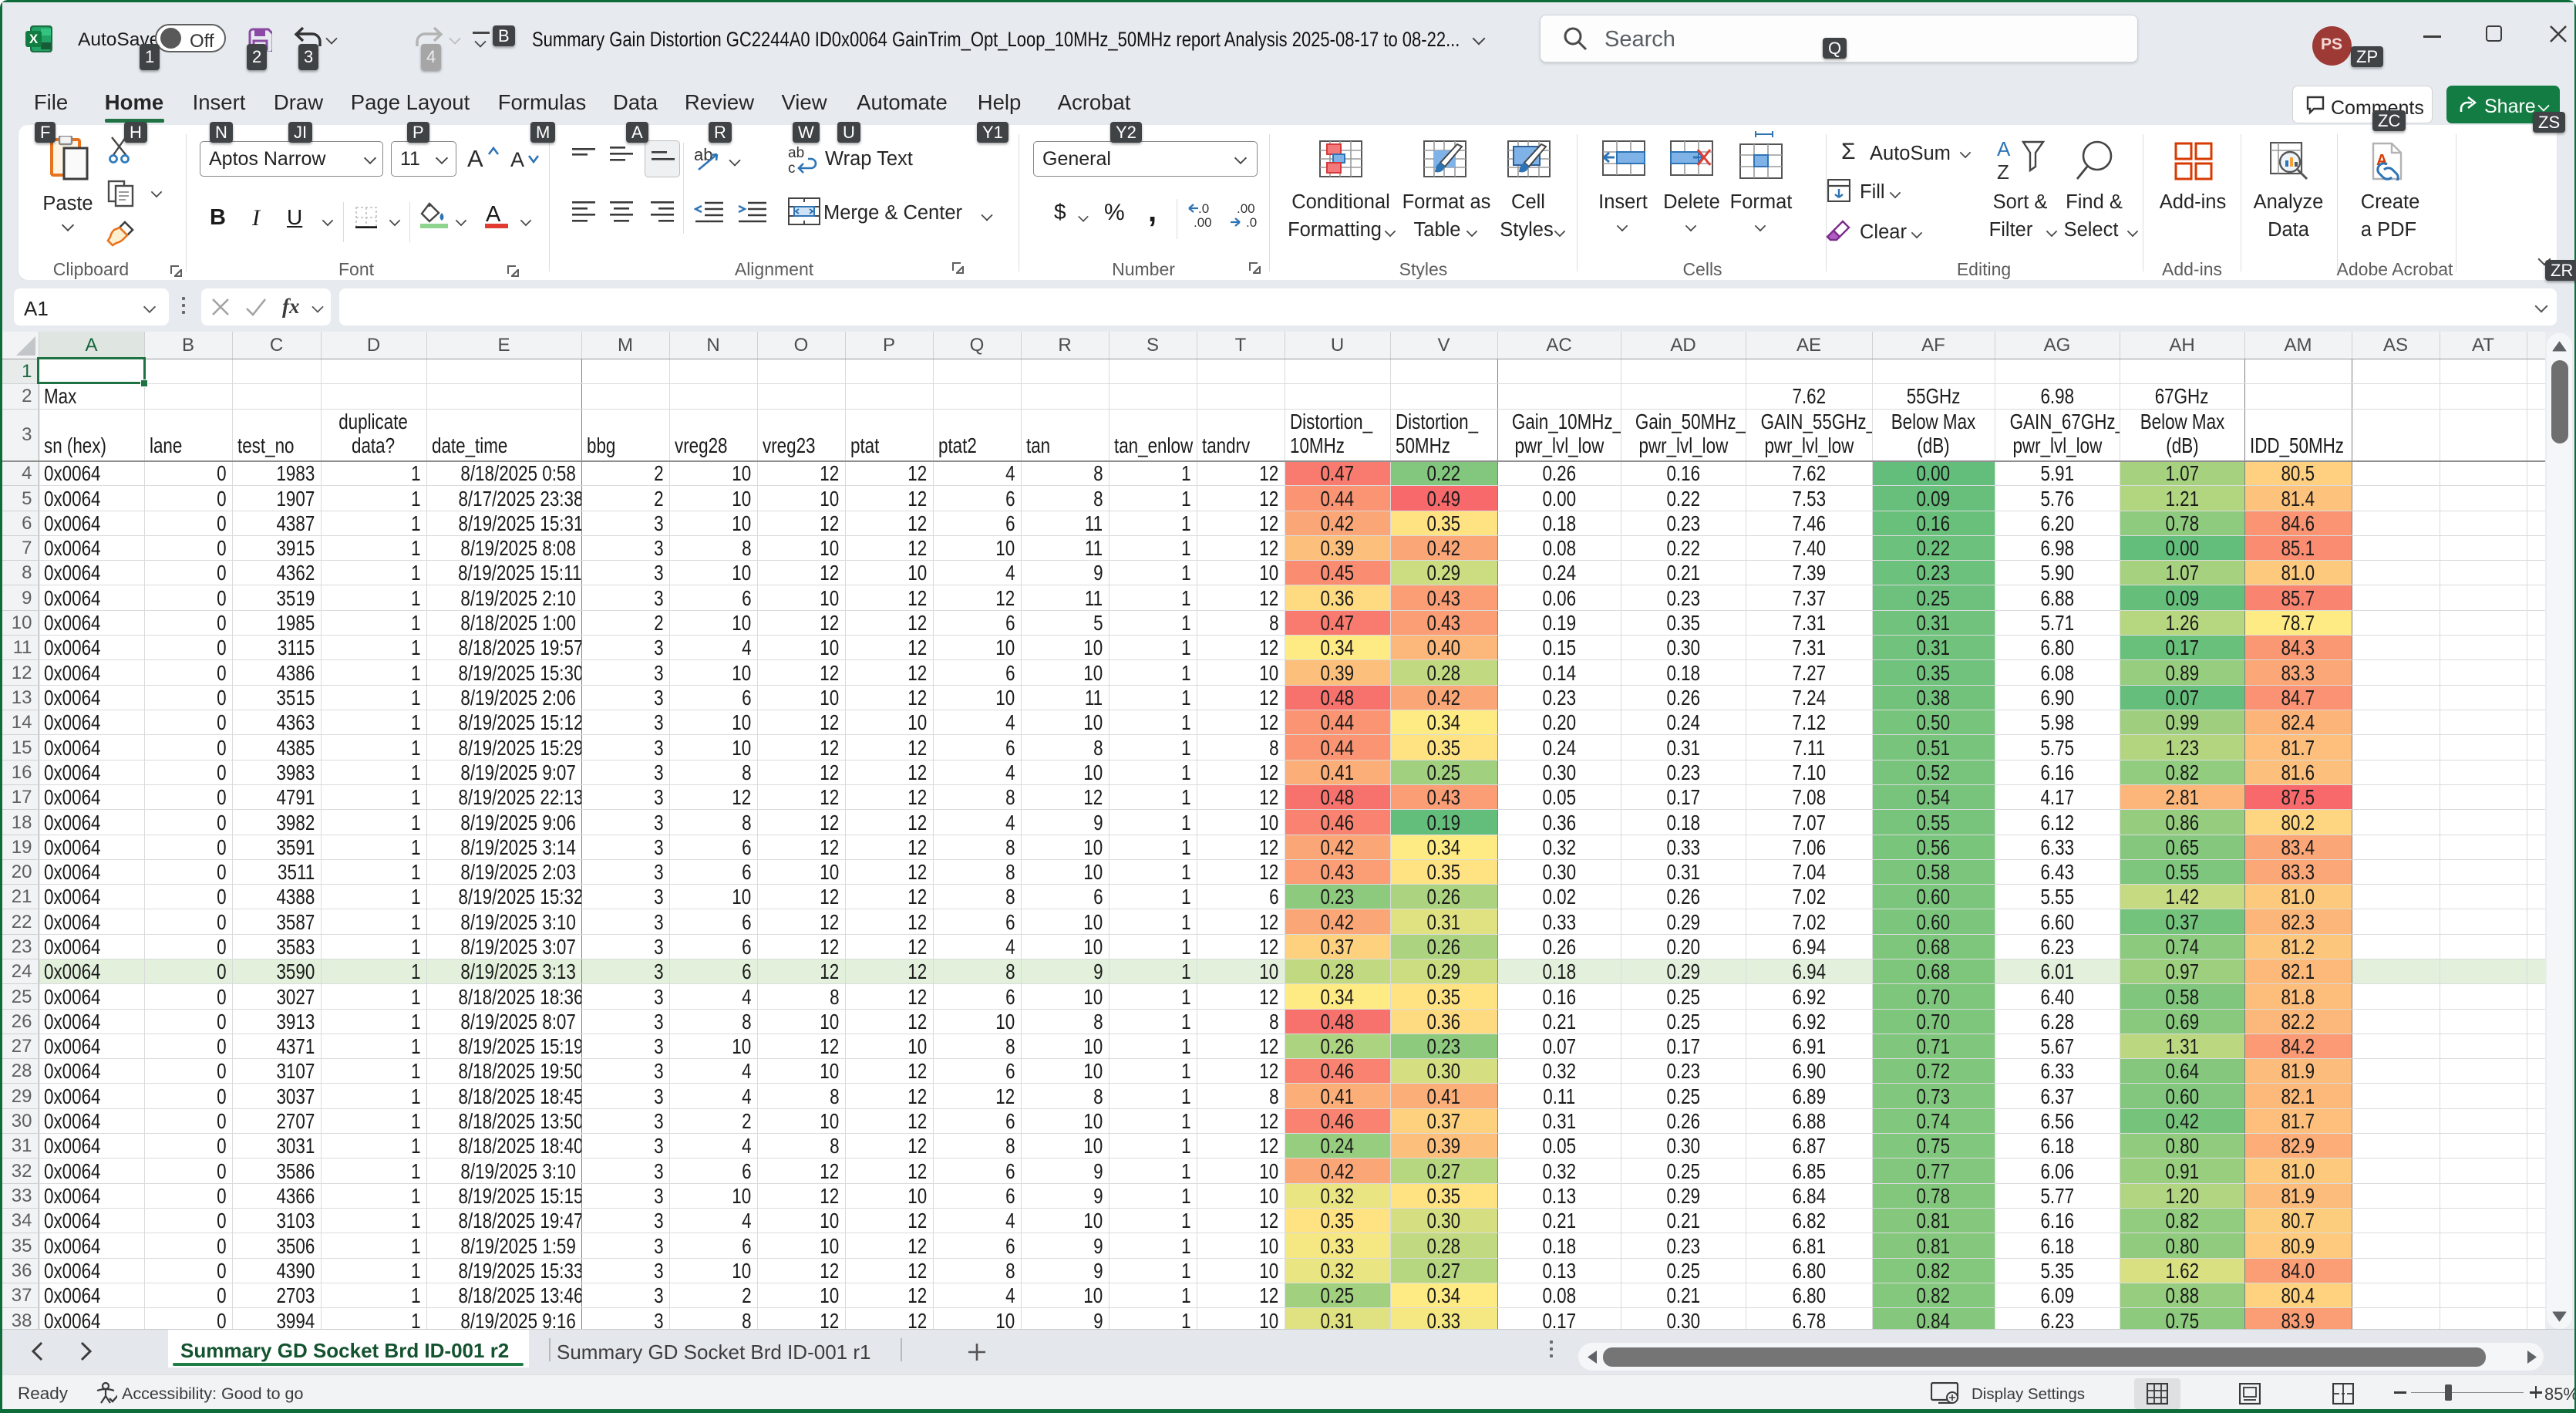 This screenshot has width=2576, height=1413. Describe the element at coordinates (34, 39) in the screenshot. I see `svg-text: X` at that location.